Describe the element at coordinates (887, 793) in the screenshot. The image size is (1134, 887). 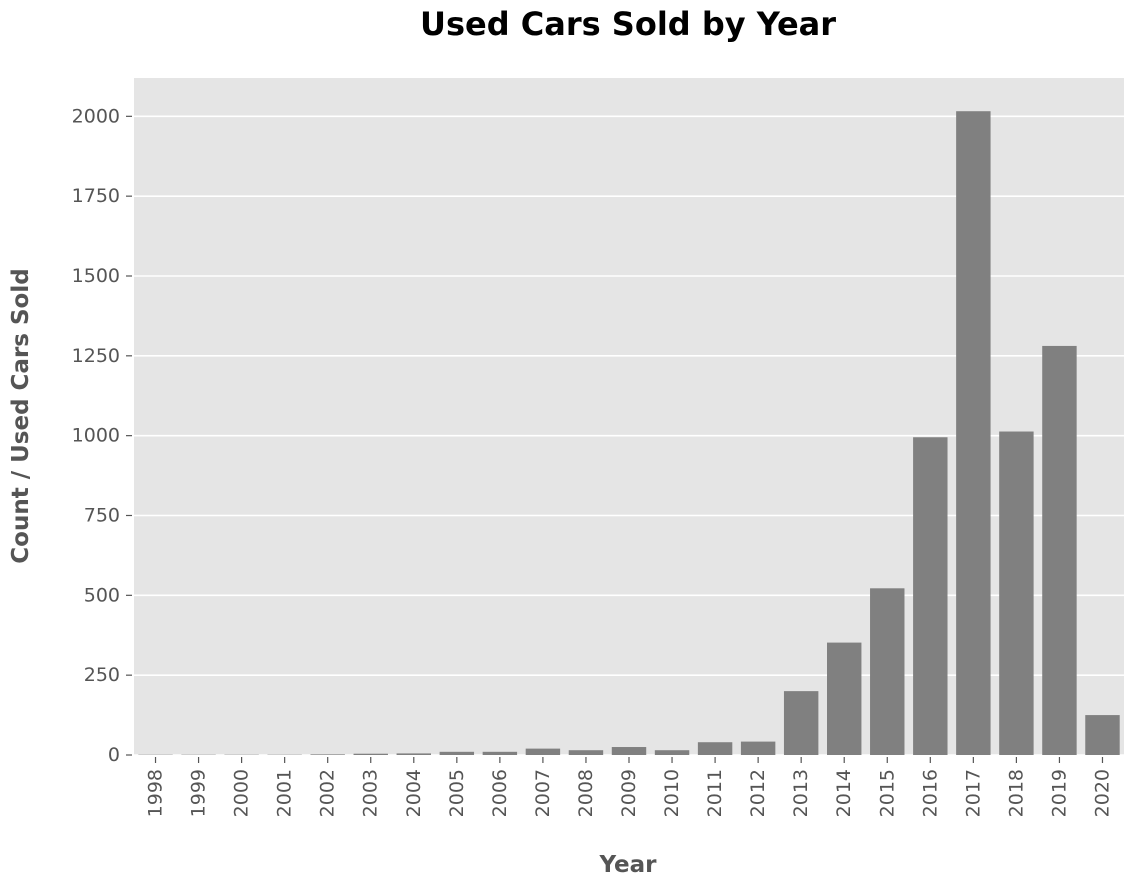
I see `x-tick-label: 2015` at that location.